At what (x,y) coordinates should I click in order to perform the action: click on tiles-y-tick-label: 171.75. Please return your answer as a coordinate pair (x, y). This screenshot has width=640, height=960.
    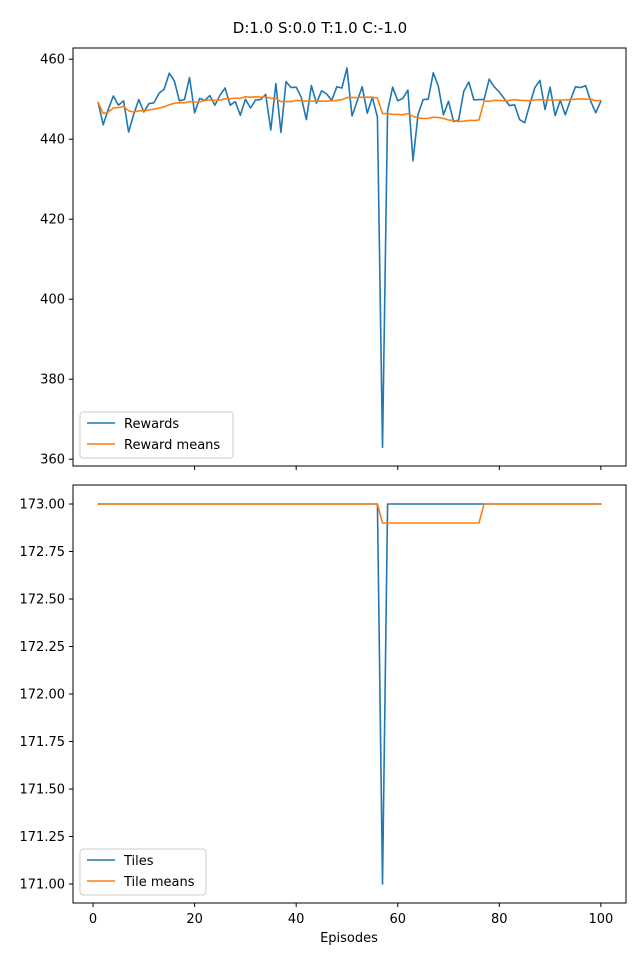
    Looking at the image, I should click on (43, 742).